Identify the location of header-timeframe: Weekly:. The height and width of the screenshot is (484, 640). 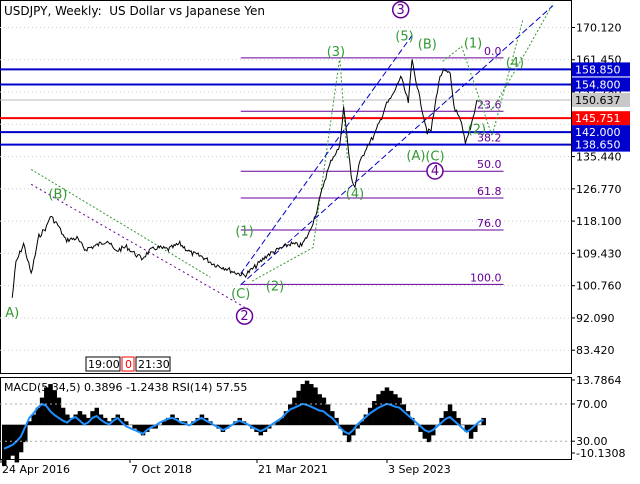
(78, 11).